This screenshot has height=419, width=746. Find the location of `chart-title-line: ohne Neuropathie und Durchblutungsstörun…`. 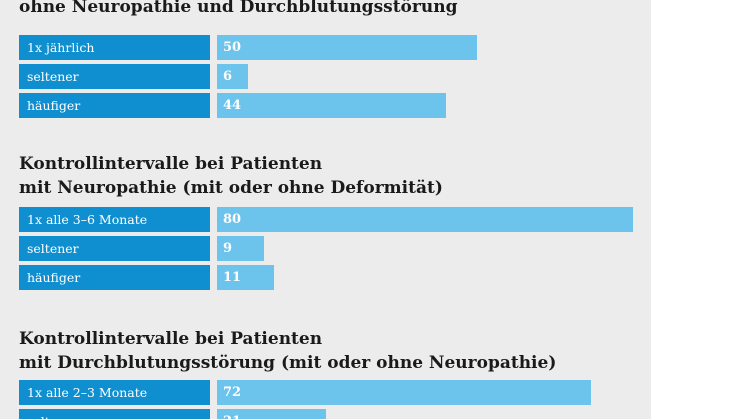

chart-title-line: ohne Neuropathie und Durchblutungsstörun… is located at coordinates (238, 8).